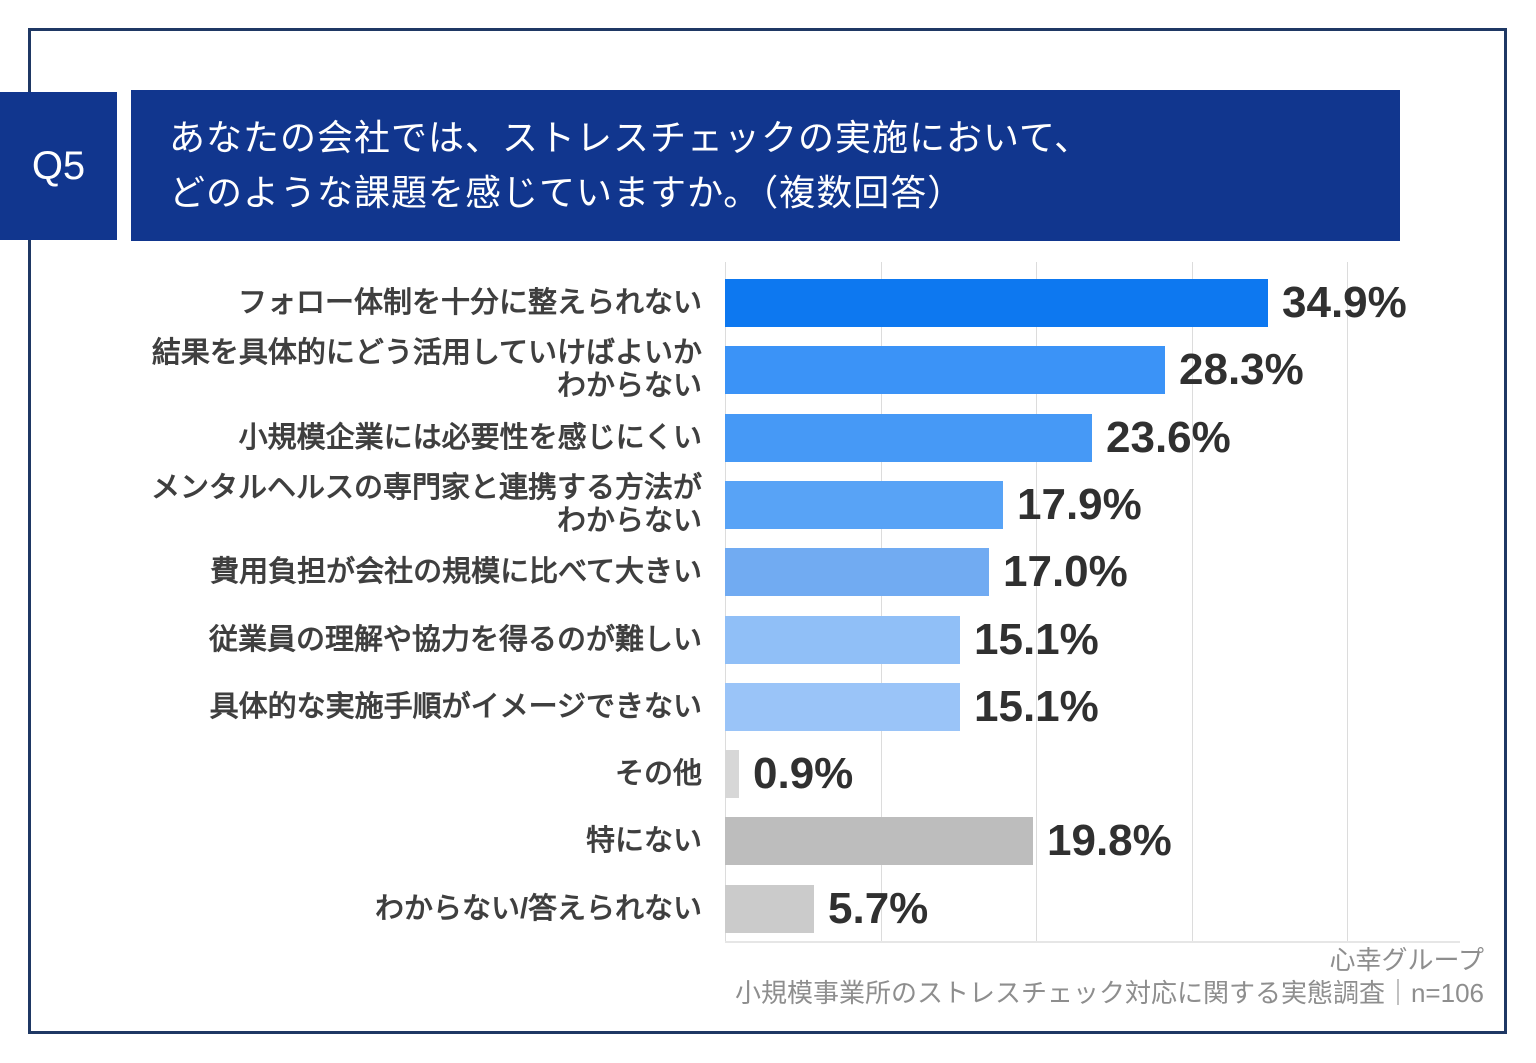 The width and height of the screenshot is (1536, 1063). I want to click on category-label: メンタルヘルスの専門家と連携する方法が わからない, so click(351, 504).